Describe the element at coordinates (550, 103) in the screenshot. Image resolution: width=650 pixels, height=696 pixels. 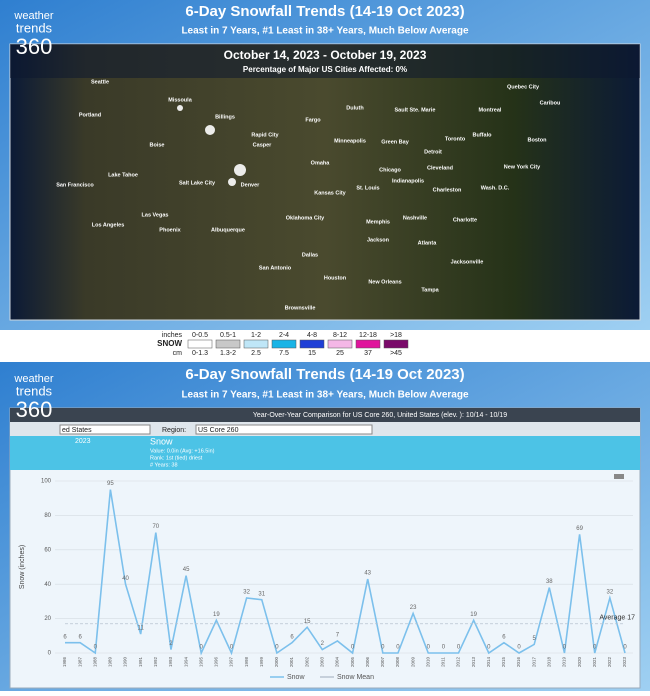
I see `city-label: Caribou` at that location.